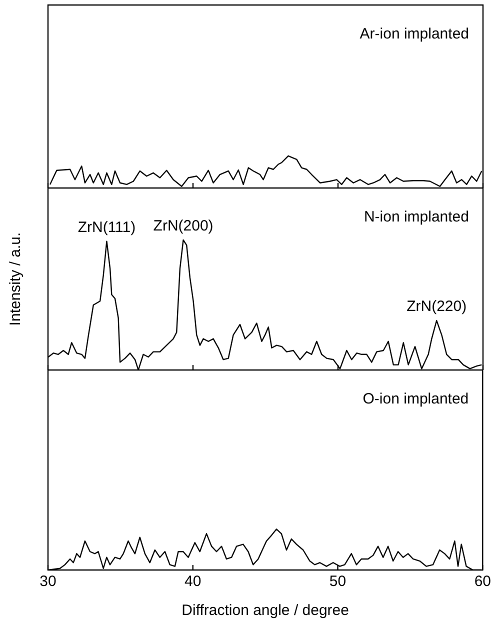 The width and height of the screenshot is (494, 626). Describe the element at coordinates (193, 581) in the screenshot. I see `x-tick-label: 40` at that location.